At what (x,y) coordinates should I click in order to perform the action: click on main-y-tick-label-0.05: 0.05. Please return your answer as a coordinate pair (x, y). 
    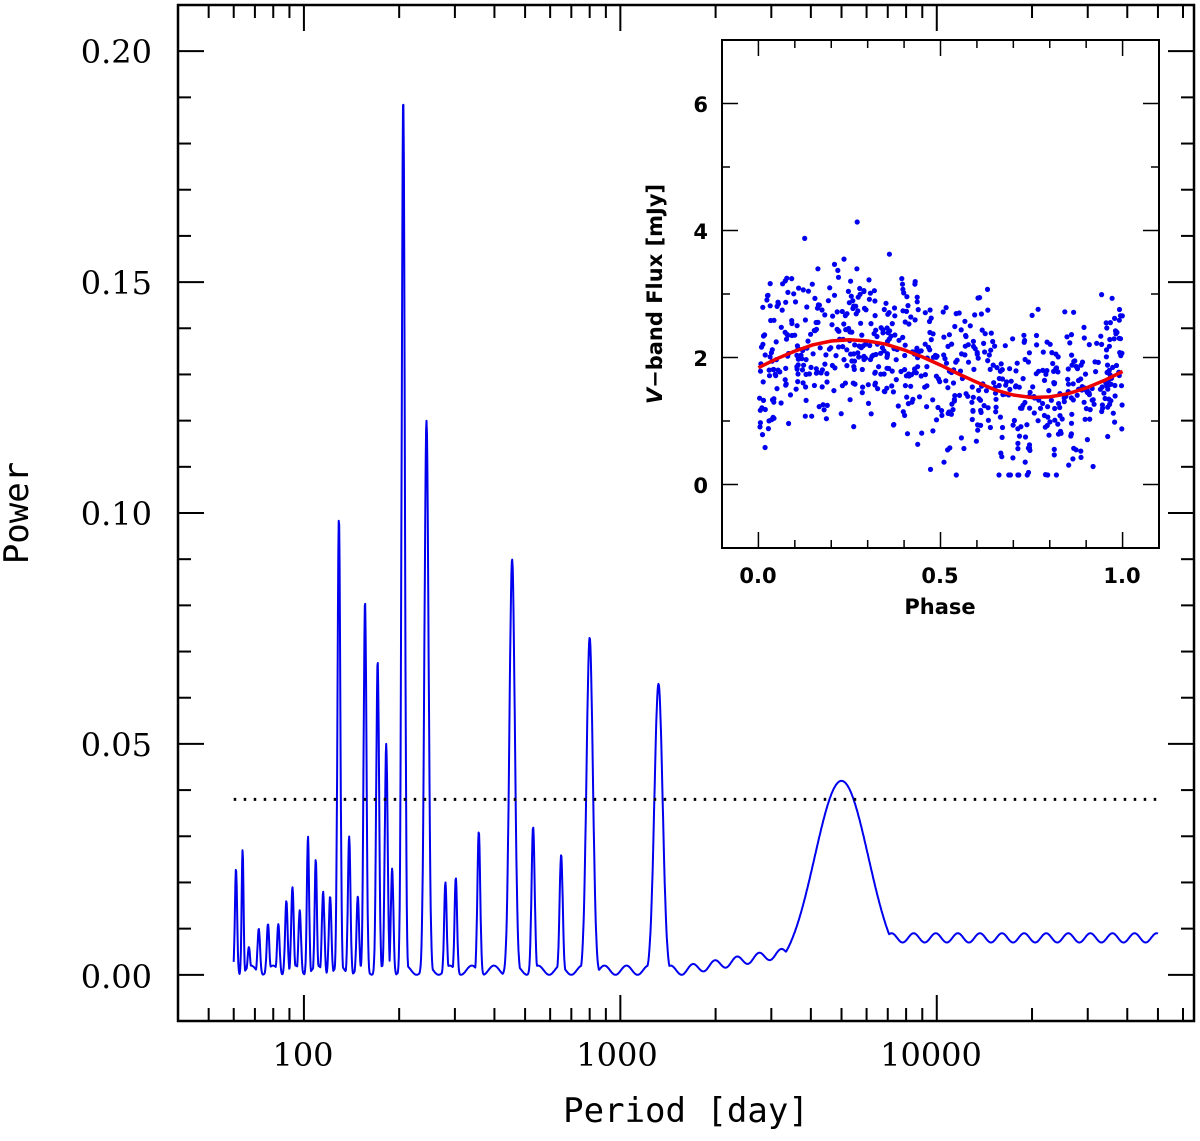
    Looking at the image, I should click on (116, 745).